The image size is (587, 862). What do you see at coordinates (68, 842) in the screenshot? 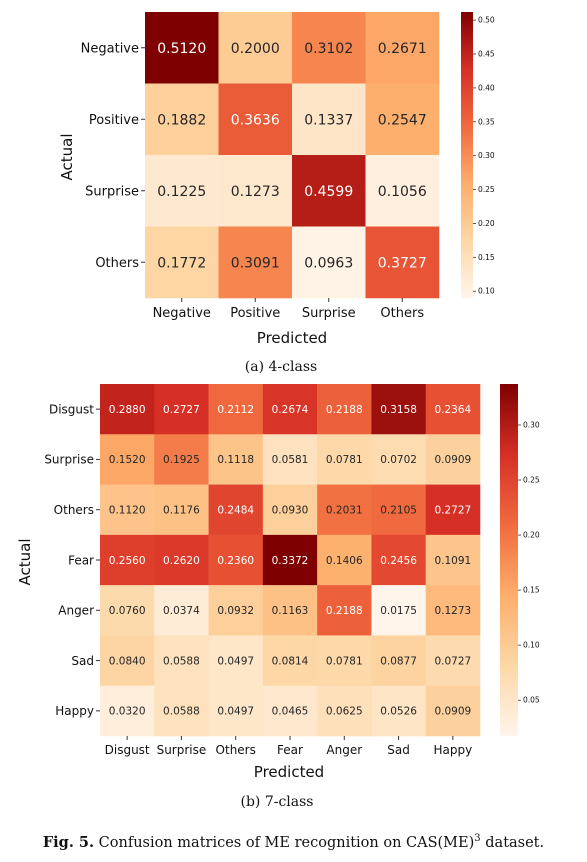
I see `figure-caption-label: Fig. 5.` at bounding box center [68, 842].